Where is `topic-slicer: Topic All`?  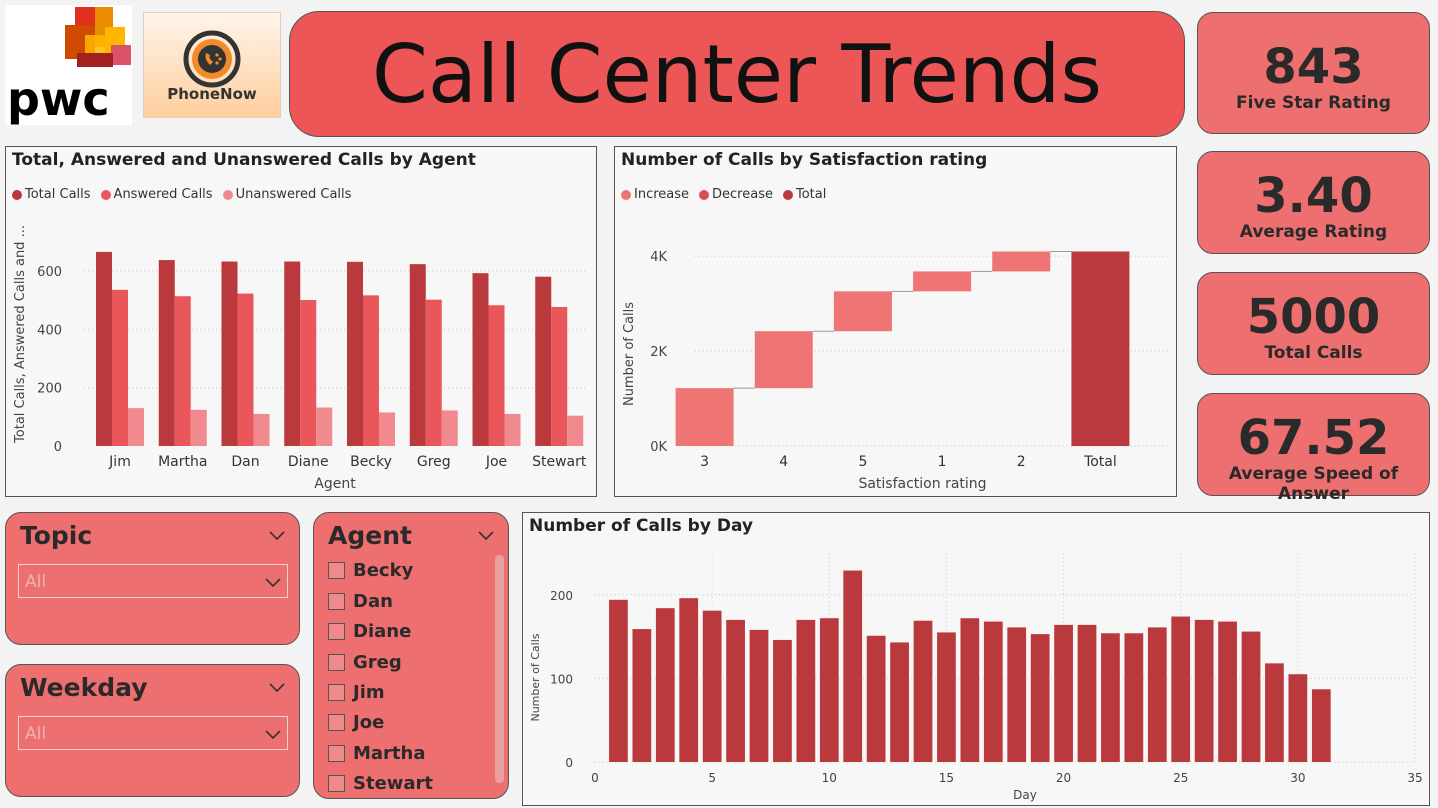 topic-slicer: Topic All is located at coordinates (152, 578).